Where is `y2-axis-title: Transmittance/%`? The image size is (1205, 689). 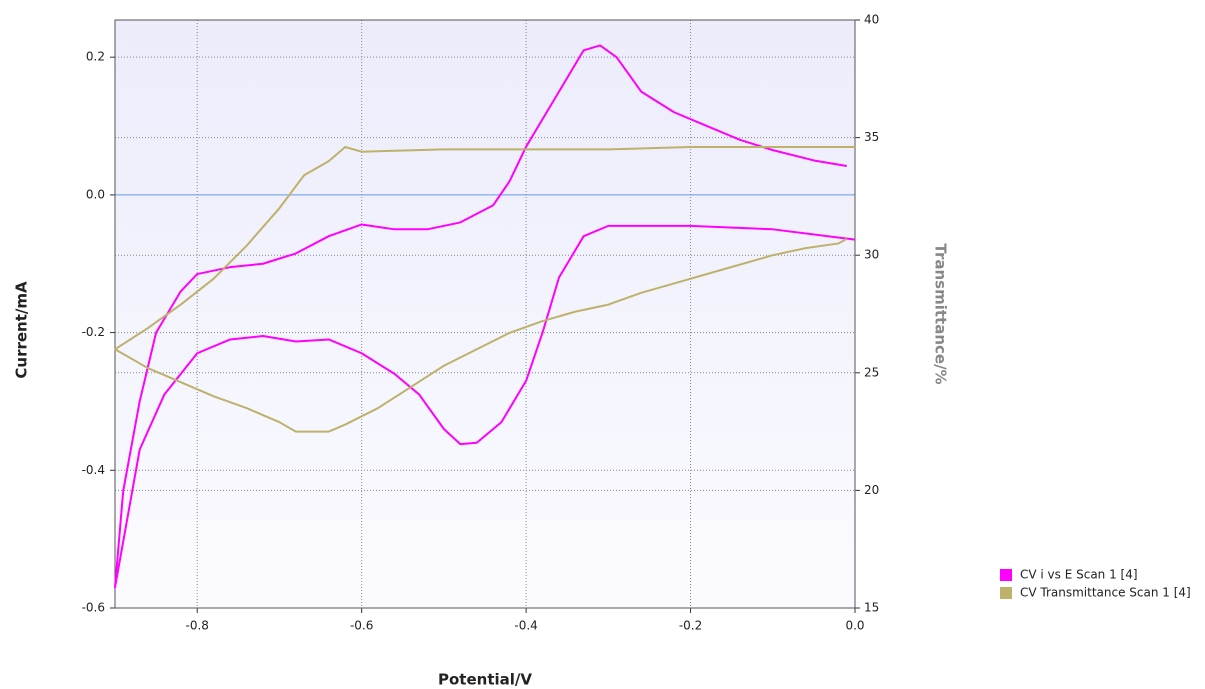
y2-axis-title: Transmittance/% is located at coordinates (941, 313).